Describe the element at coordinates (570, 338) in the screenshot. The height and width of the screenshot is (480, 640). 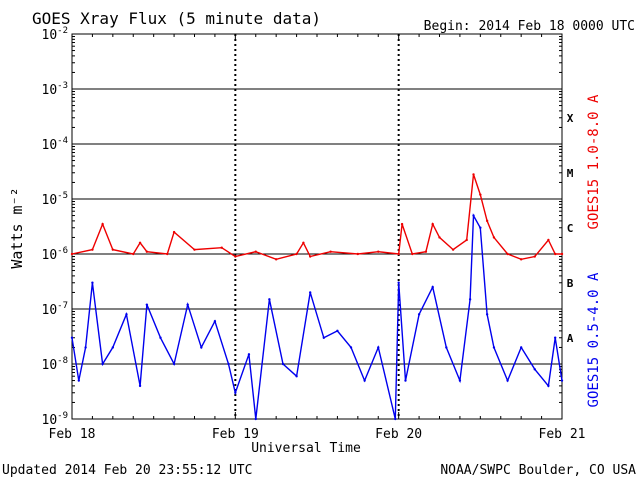
I see `flare-class-label: A` at that location.